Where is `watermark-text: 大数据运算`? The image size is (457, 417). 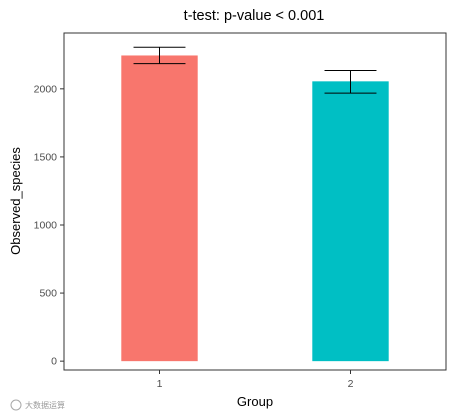 watermark-text: 大数据运算 is located at coordinates (45, 405).